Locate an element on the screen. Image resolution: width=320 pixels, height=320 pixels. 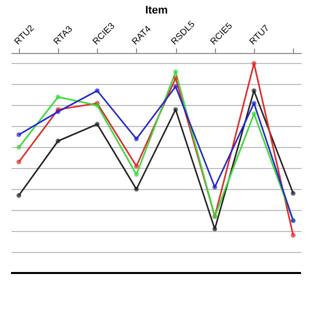
x-axis-title: Item is located at coordinates (156, 10).